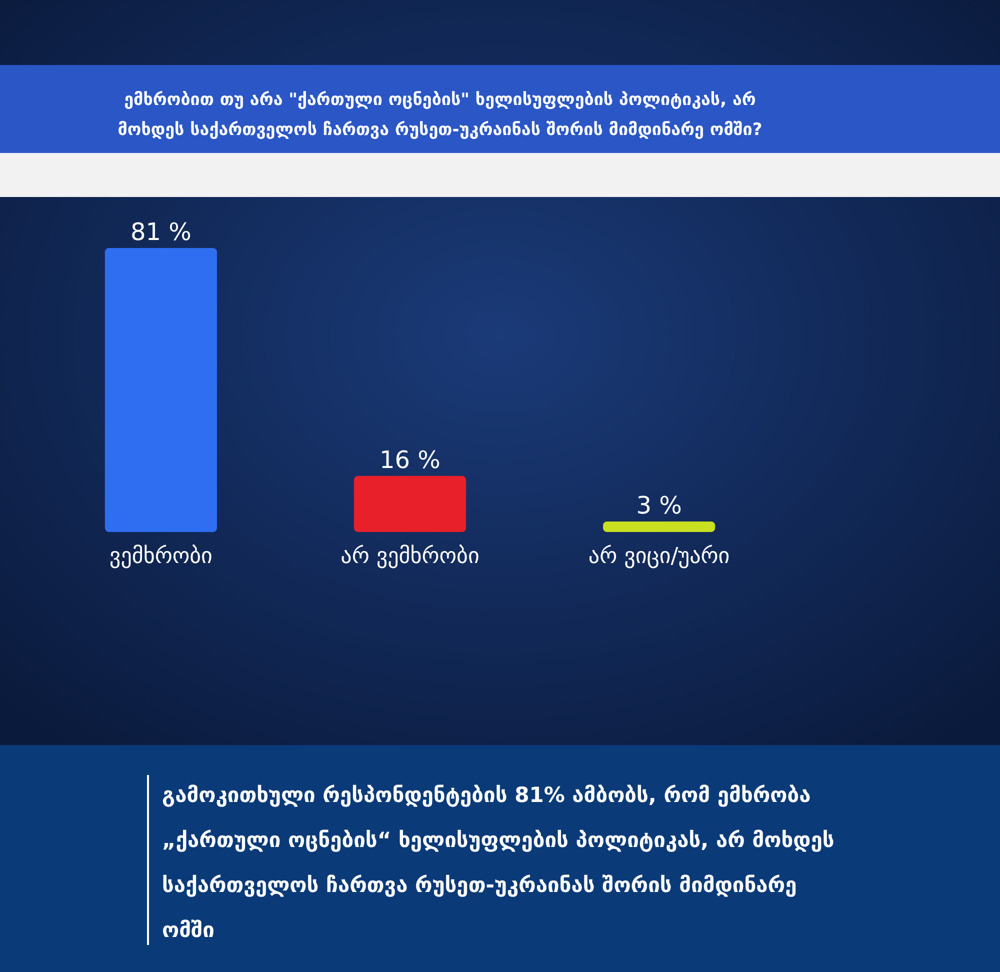  What do you see at coordinates (440, 115) in the screenshot?
I see `chart-title: ემხრობით თუ არა "ქართული ოცნების" ხელისუფლების პოლიტიკას, არ მოხდეს საქართველოს ჩართვა რუსეთ-უკრაინას შორის მიმდინარე ომში?` at bounding box center [440, 115].